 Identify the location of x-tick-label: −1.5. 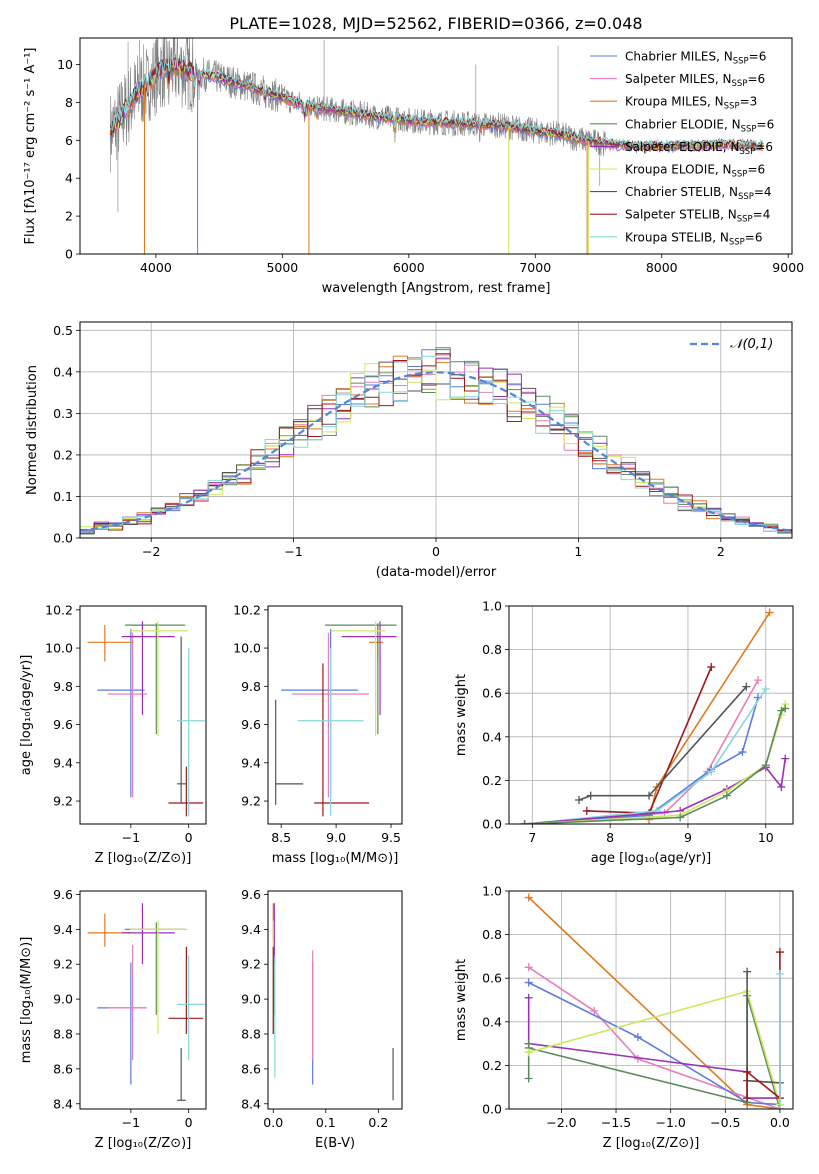
(616, 1122).